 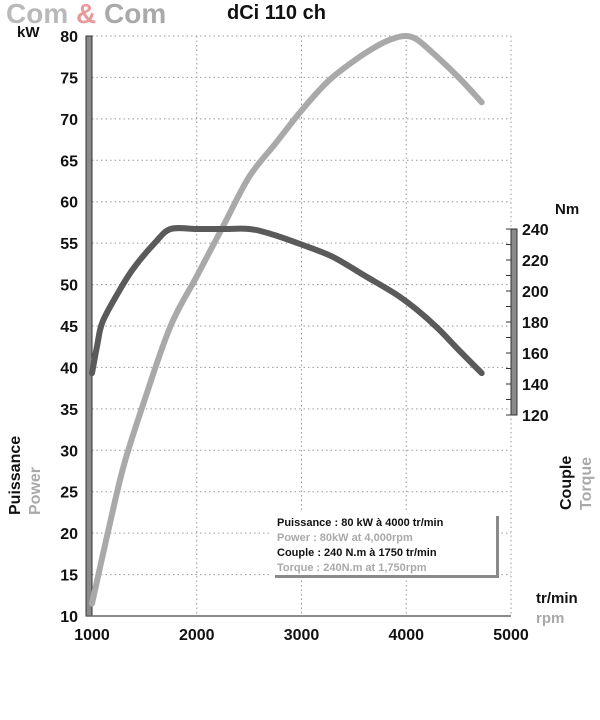 I want to click on y-right-tick-label: 220, so click(x=535, y=261).